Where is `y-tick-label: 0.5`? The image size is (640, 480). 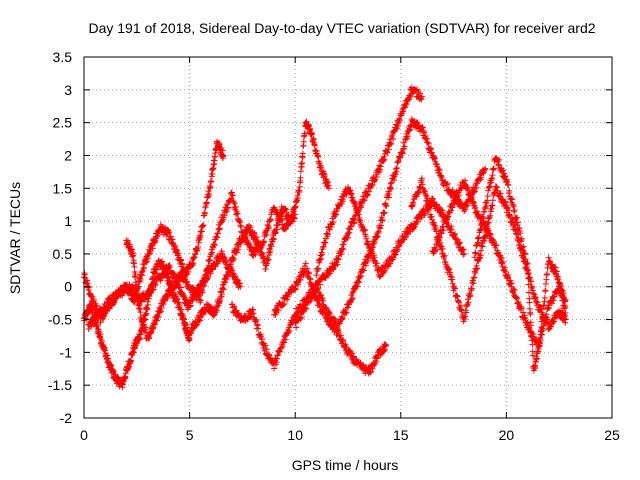
y-tick-label: 0.5 is located at coordinates (63, 254).